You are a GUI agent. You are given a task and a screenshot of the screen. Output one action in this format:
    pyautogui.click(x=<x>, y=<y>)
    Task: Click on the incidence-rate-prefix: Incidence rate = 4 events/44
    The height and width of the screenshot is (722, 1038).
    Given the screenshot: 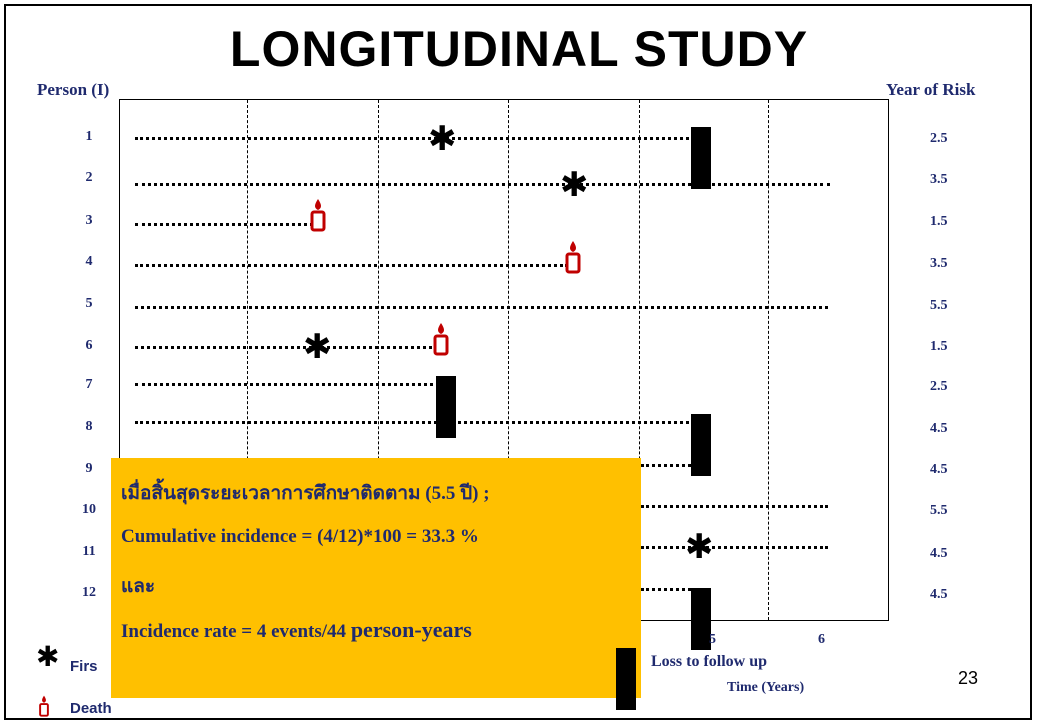 What is the action you would take?
    pyautogui.click(x=236, y=631)
    